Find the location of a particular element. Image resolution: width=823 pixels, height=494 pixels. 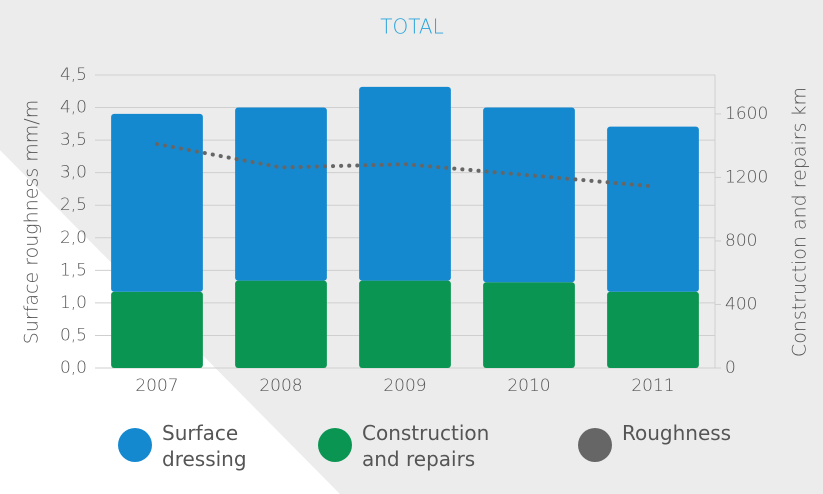

x-tick-label: 2007 is located at coordinates (156, 386).